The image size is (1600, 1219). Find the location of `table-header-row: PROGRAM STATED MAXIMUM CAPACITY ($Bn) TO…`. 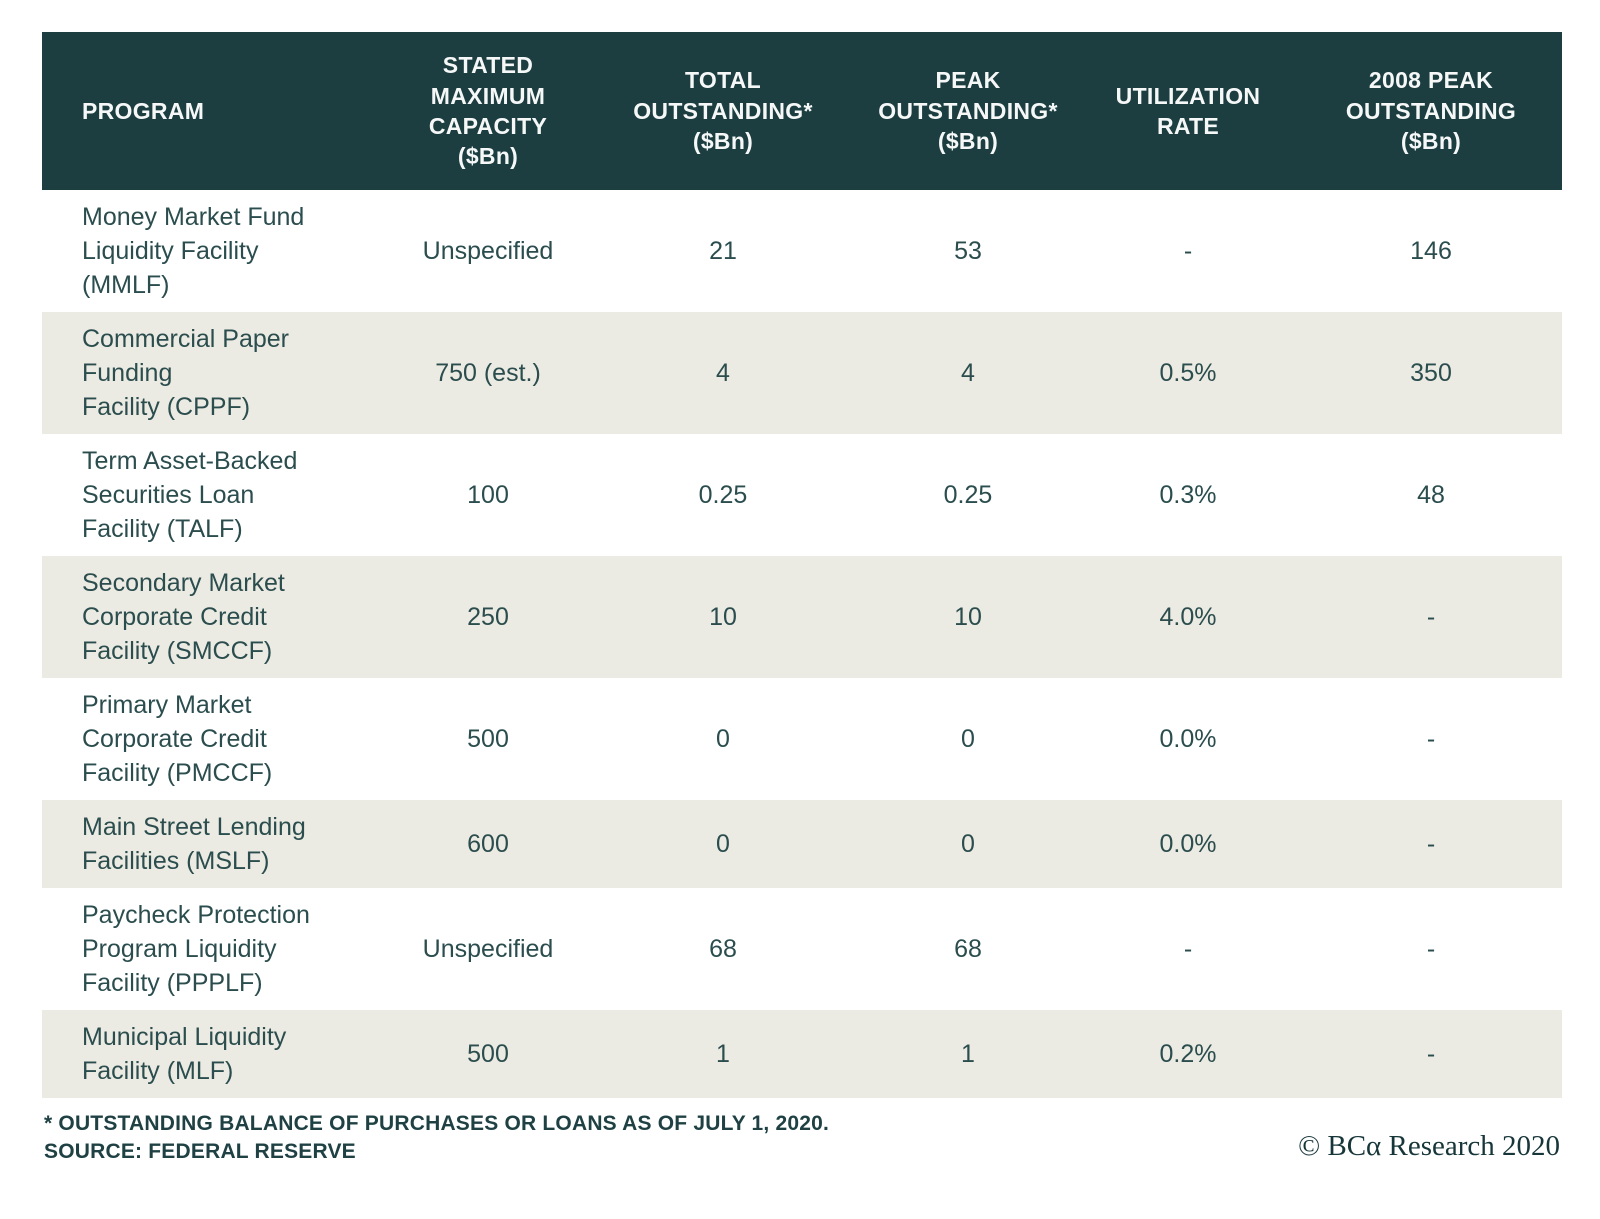

table-header-row: PROGRAM STATED MAXIMUM CAPACITY ($Bn) TO… is located at coordinates (802, 111).